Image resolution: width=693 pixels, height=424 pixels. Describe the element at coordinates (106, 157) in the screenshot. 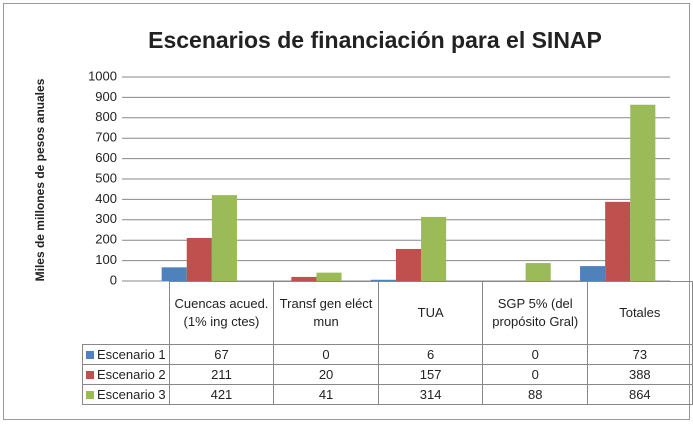

I see `y-tick-label: 600` at that location.